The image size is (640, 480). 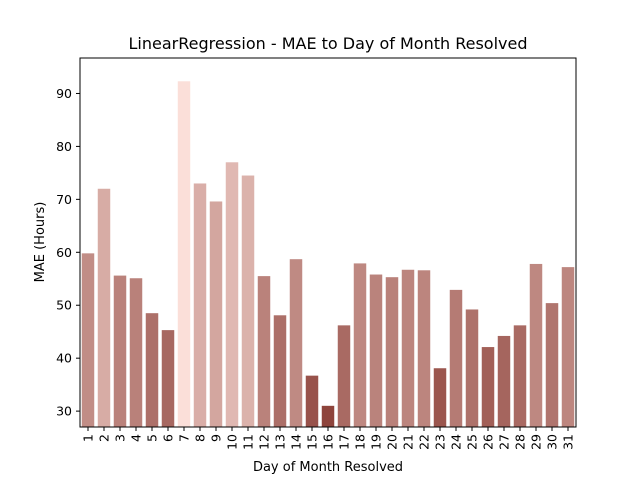 What do you see at coordinates (504, 442) in the screenshot?
I see `x-tick-label: 27` at bounding box center [504, 442].